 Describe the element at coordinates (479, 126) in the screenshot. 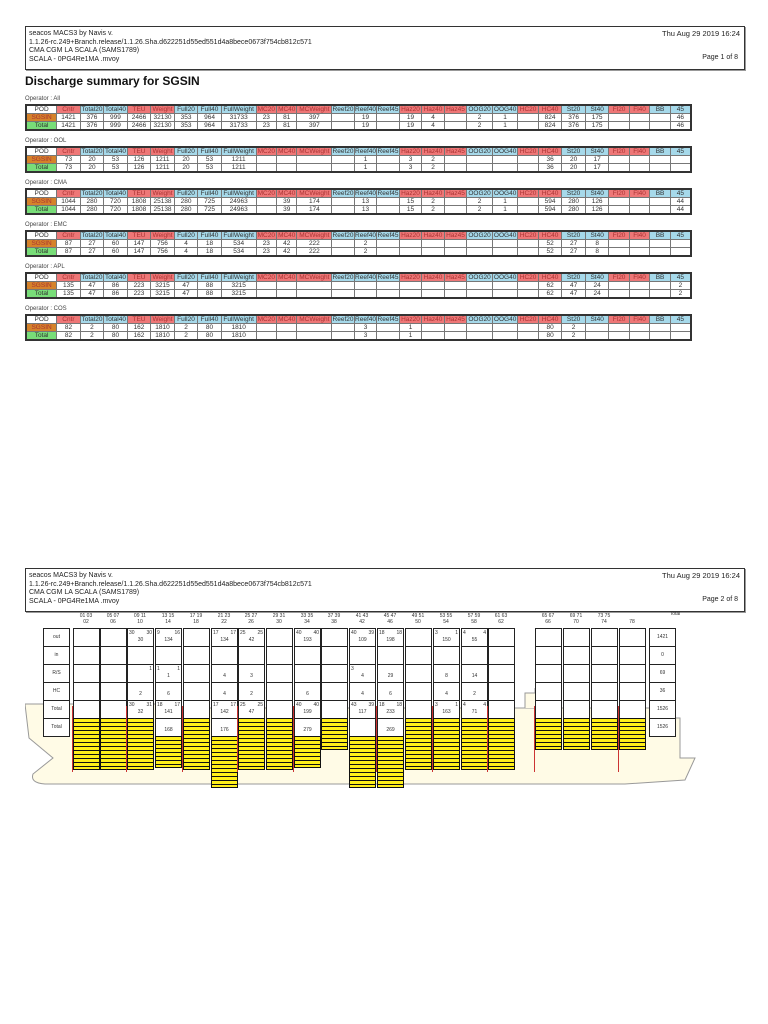

I see `table-cell: 2` at that location.